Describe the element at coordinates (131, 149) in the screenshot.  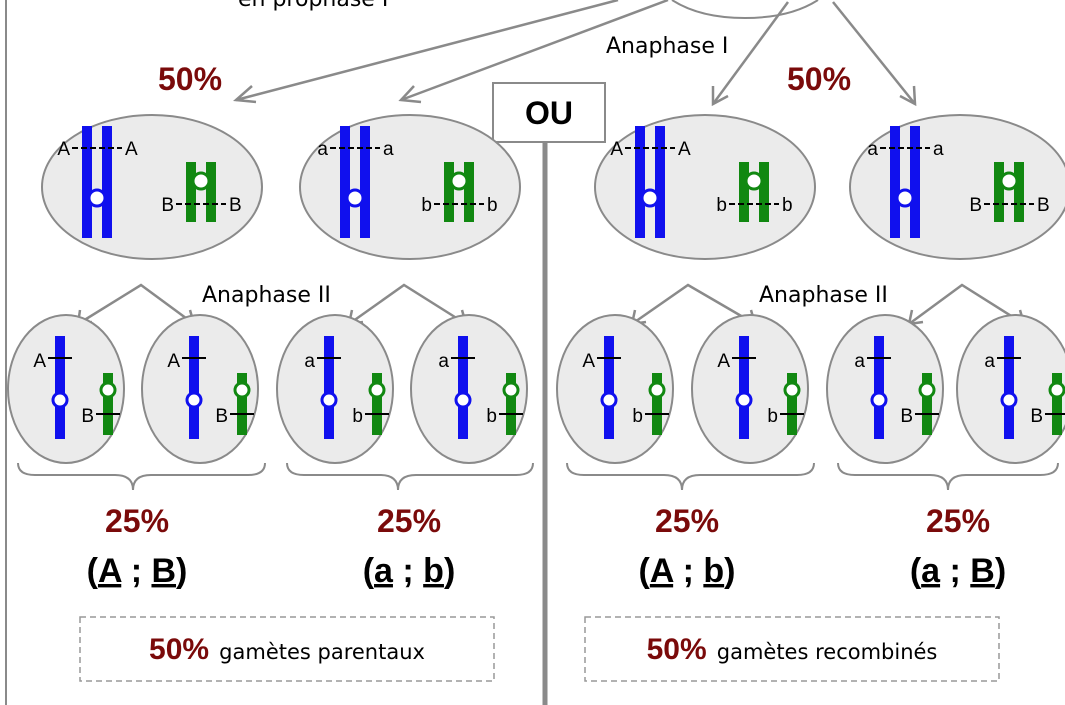
I see `blue-allele-right: A` at that location.